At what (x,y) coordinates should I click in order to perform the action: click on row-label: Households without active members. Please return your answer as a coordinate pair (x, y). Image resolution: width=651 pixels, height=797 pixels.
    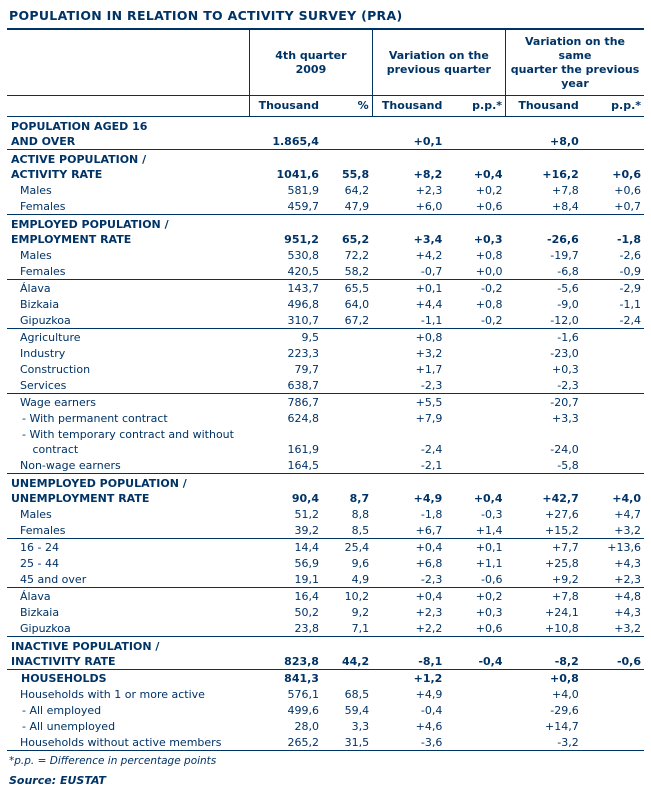
    Looking at the image, I should click on (128, 742).